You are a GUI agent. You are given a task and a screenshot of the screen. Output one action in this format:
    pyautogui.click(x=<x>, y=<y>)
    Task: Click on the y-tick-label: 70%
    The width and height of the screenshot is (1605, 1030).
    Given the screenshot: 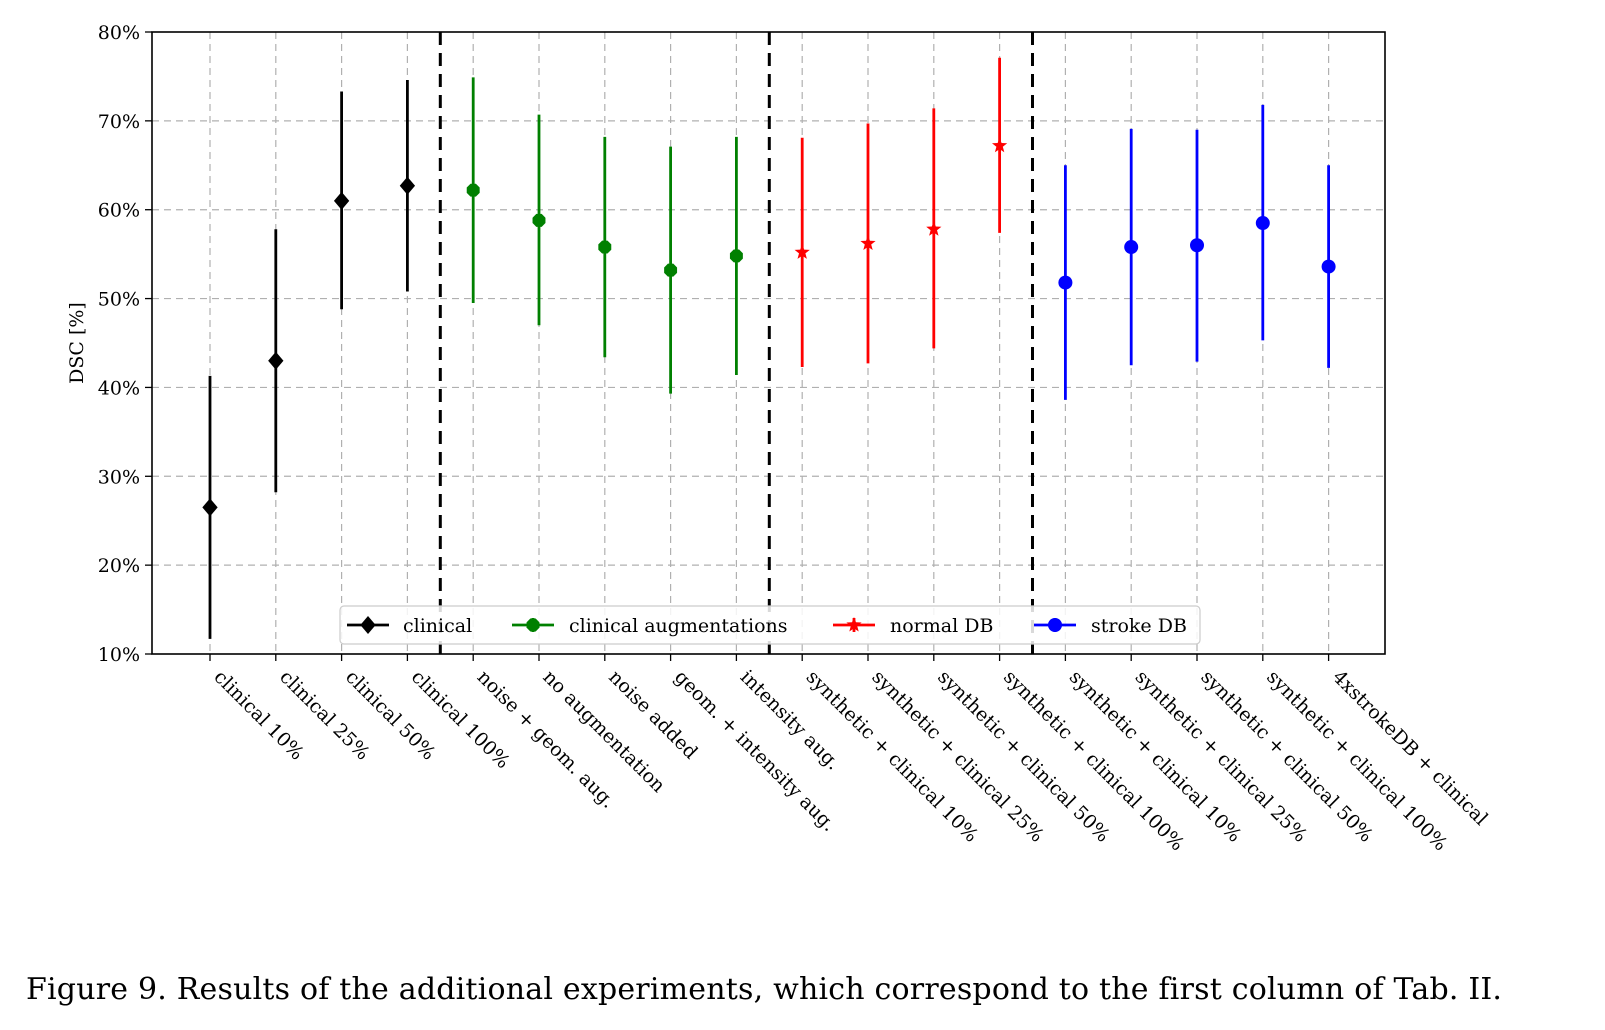 What is the action you would take?
    pyautogui.click(x=119, y=122)
    